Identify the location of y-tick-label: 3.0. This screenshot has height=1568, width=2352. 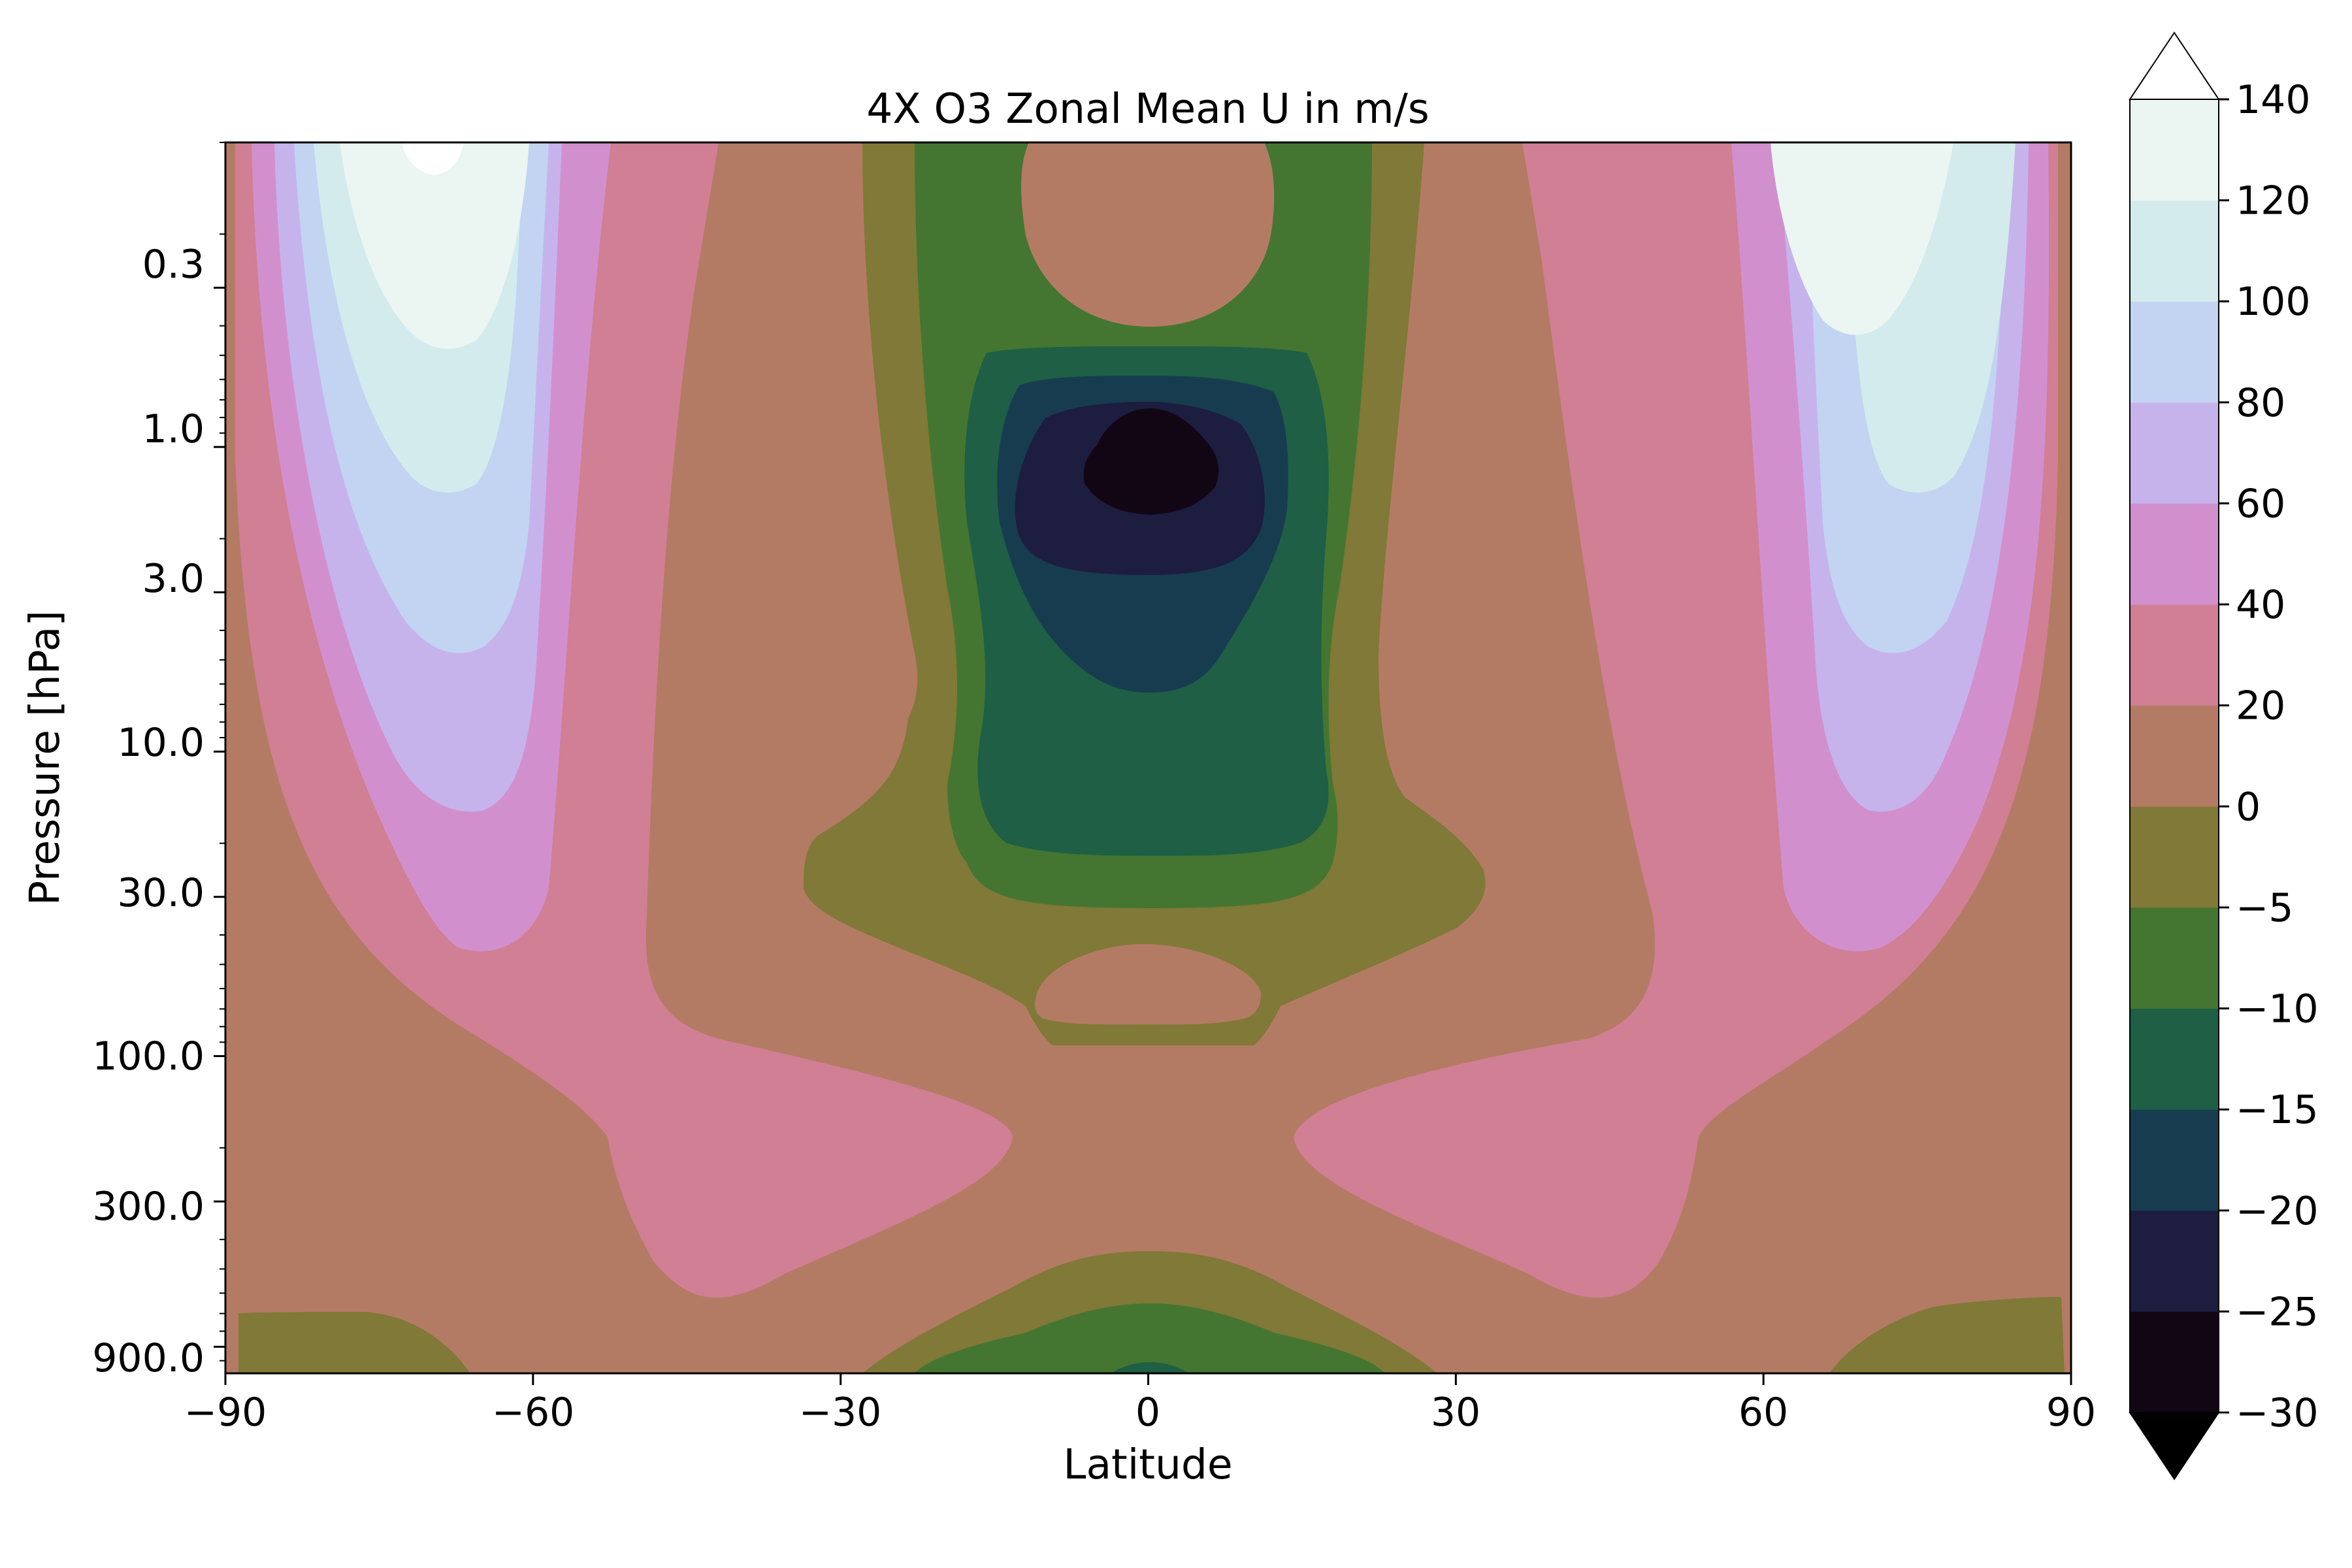
(173, 579).